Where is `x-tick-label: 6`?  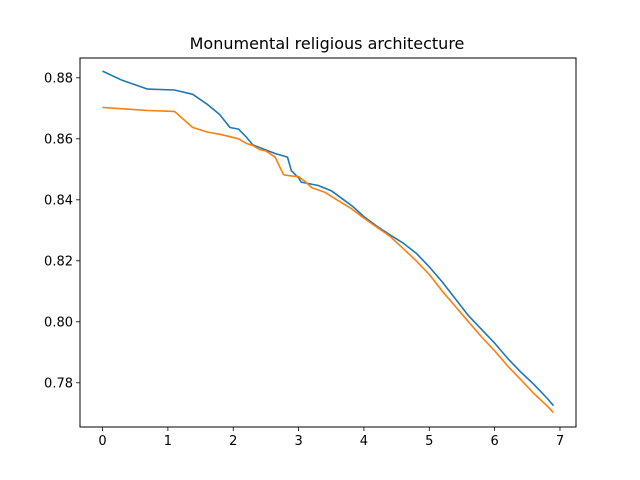 x-tick-label: 6 is located at coordinates (494, 441).